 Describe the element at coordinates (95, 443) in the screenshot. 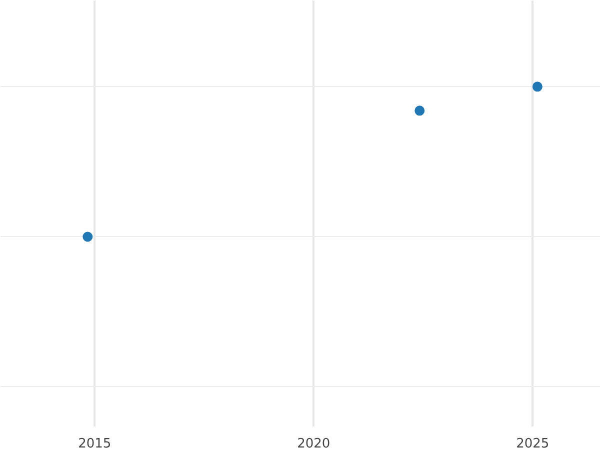

I see `x-tick-label: 2015` at that location.